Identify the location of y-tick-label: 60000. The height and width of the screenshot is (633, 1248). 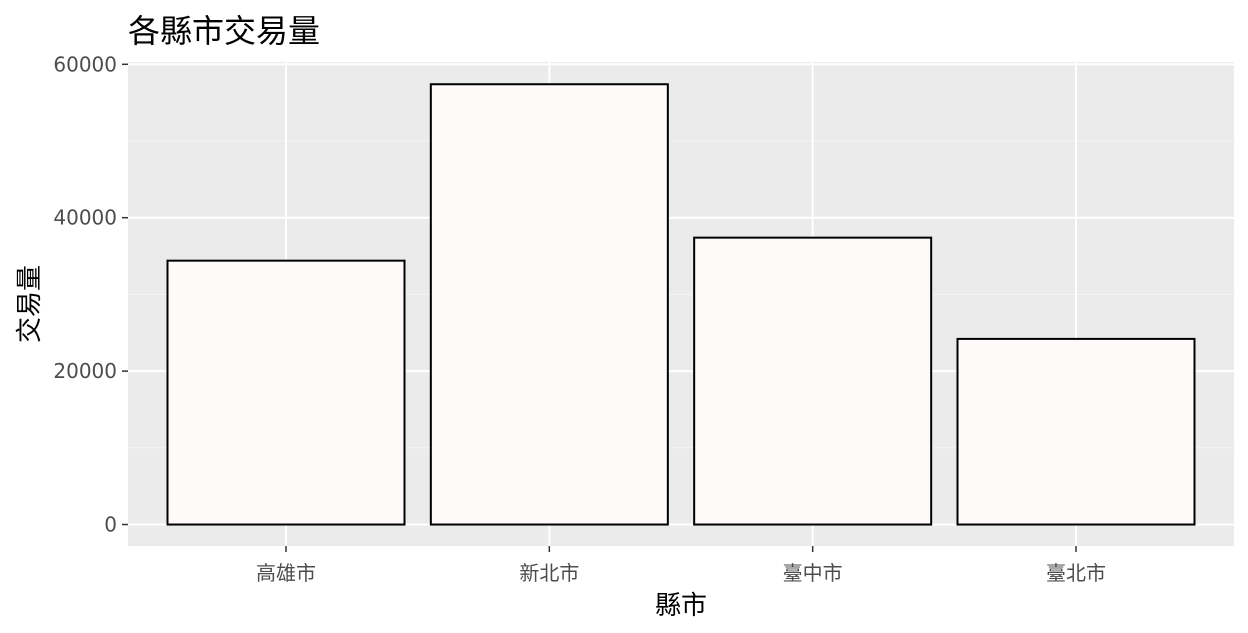
(85, 64).